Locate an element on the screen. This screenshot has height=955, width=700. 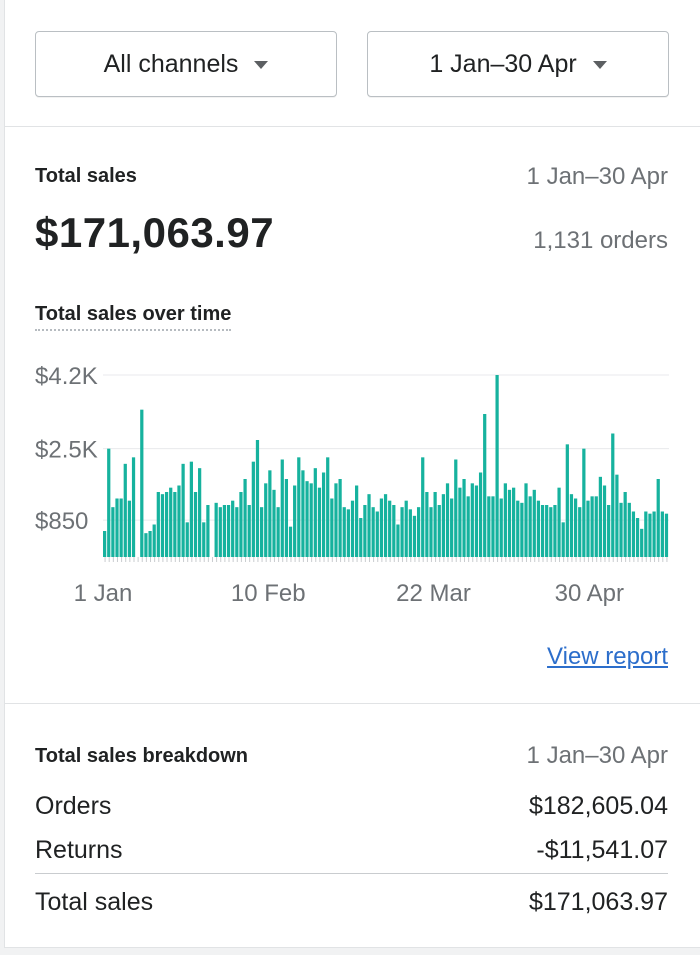
x-tick-label: 30 Apr is located at coordinates (589, 593).